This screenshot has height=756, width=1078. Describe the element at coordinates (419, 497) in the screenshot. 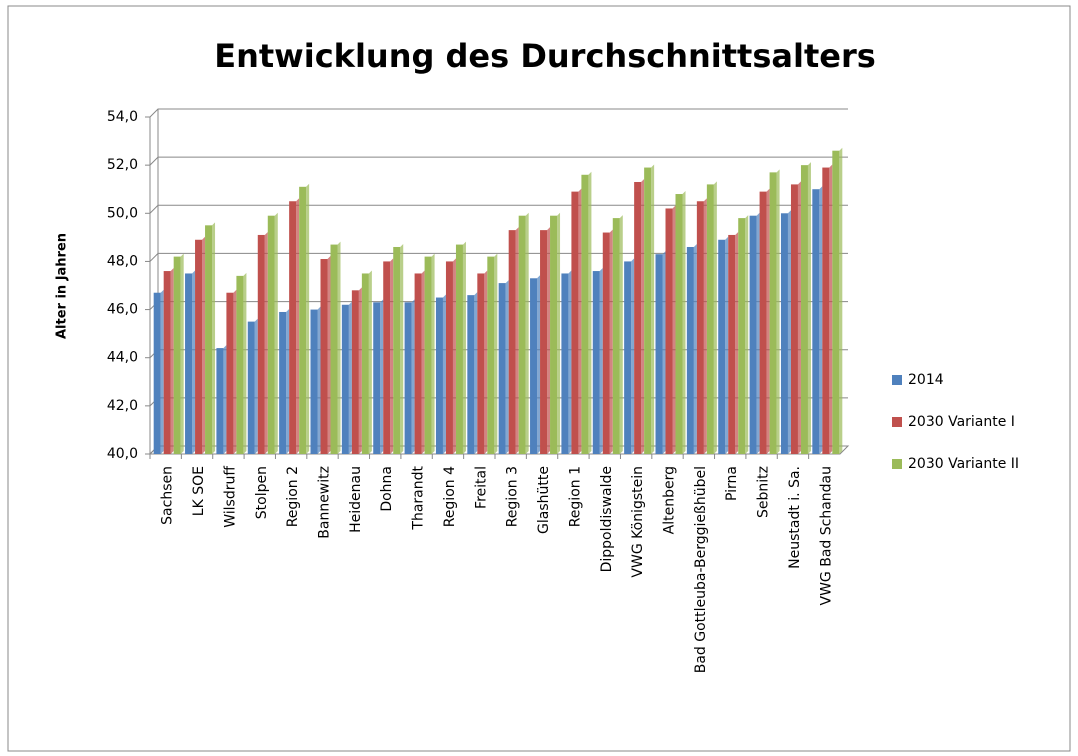

I see `x-tick-label: Tharandt` at that location.